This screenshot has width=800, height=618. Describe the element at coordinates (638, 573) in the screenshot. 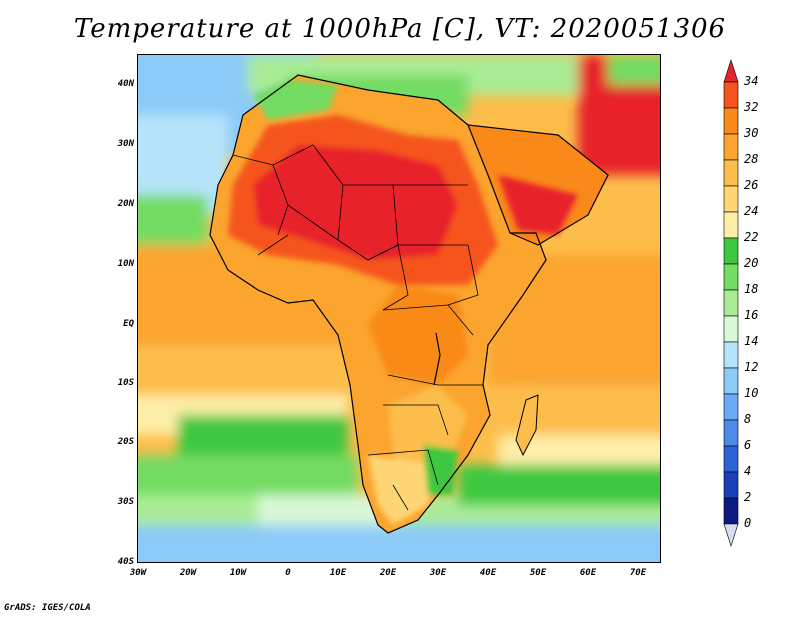

I see `lon-label-70e: 70E` at that location.